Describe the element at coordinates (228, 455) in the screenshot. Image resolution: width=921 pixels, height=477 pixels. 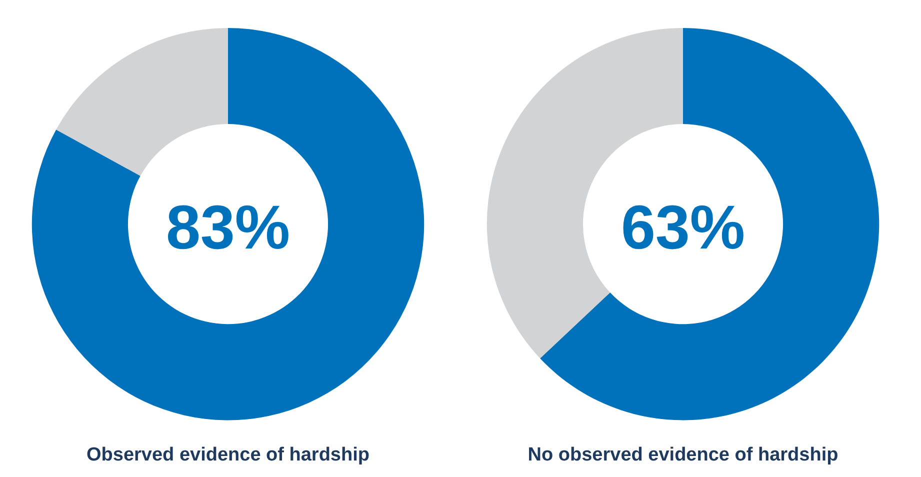
I see `text: Observed evidence of hardship` at that location.